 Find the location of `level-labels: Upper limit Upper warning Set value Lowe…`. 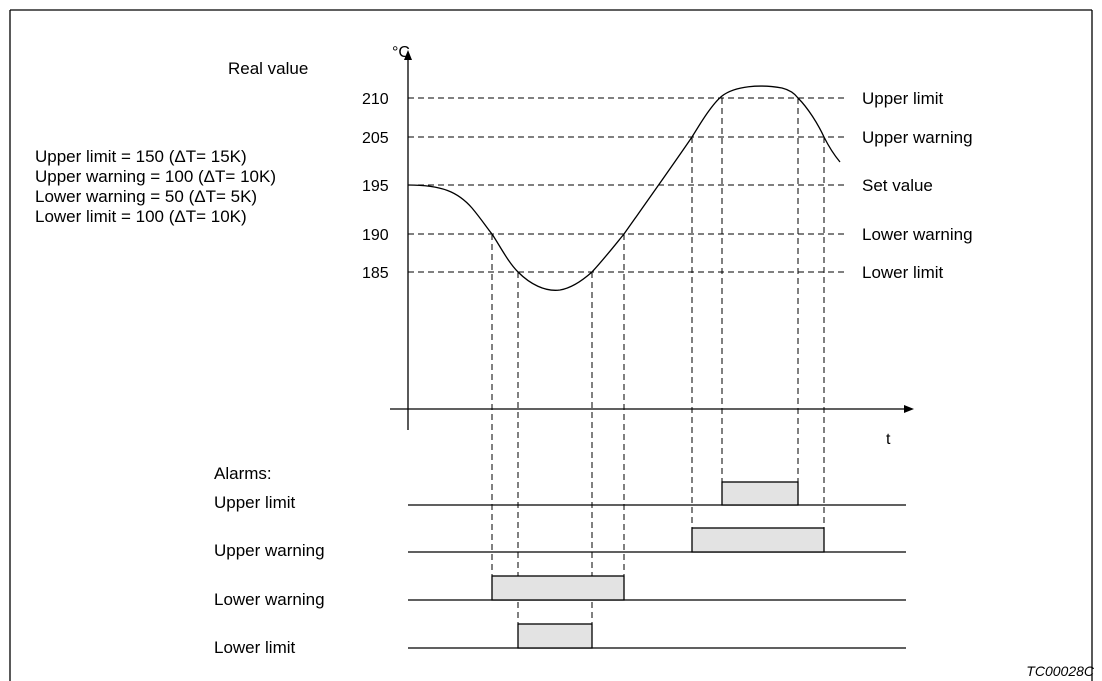

level-labels: Upper limit Upper warning Set value Lowe… is located at coordinates (917, 185).